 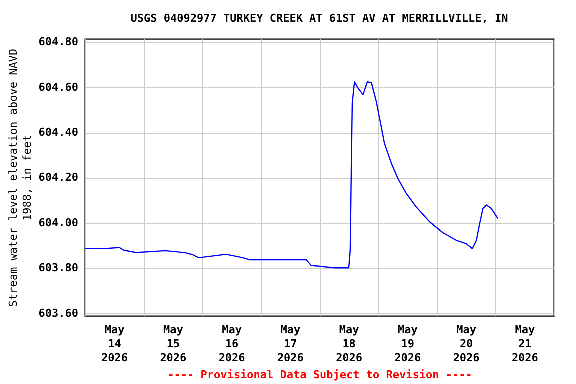 I want to click on y-tick-label: 604.00, so click(x=58, y=223).